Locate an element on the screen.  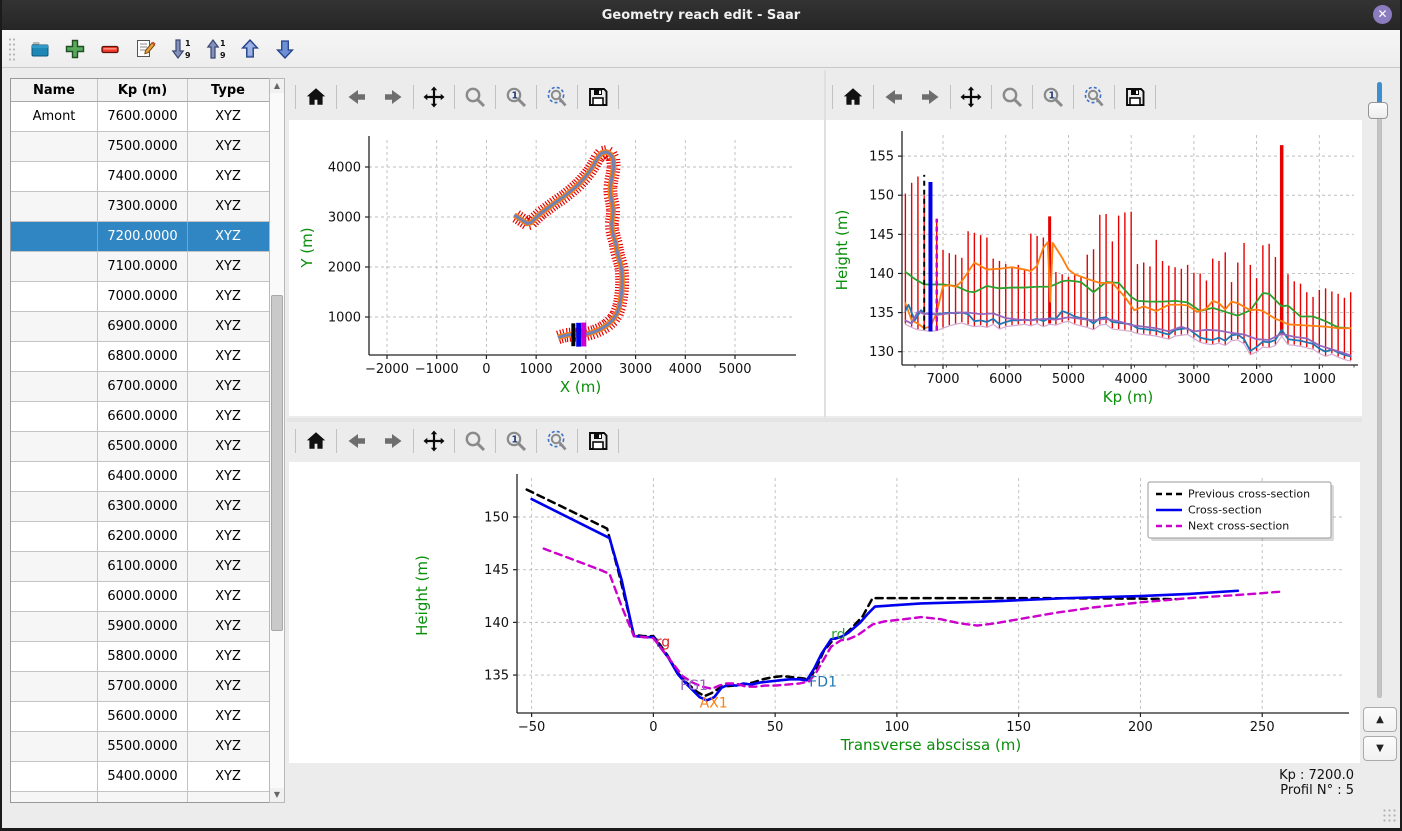
horizontal-splitter is located at coordinates (824, 420).